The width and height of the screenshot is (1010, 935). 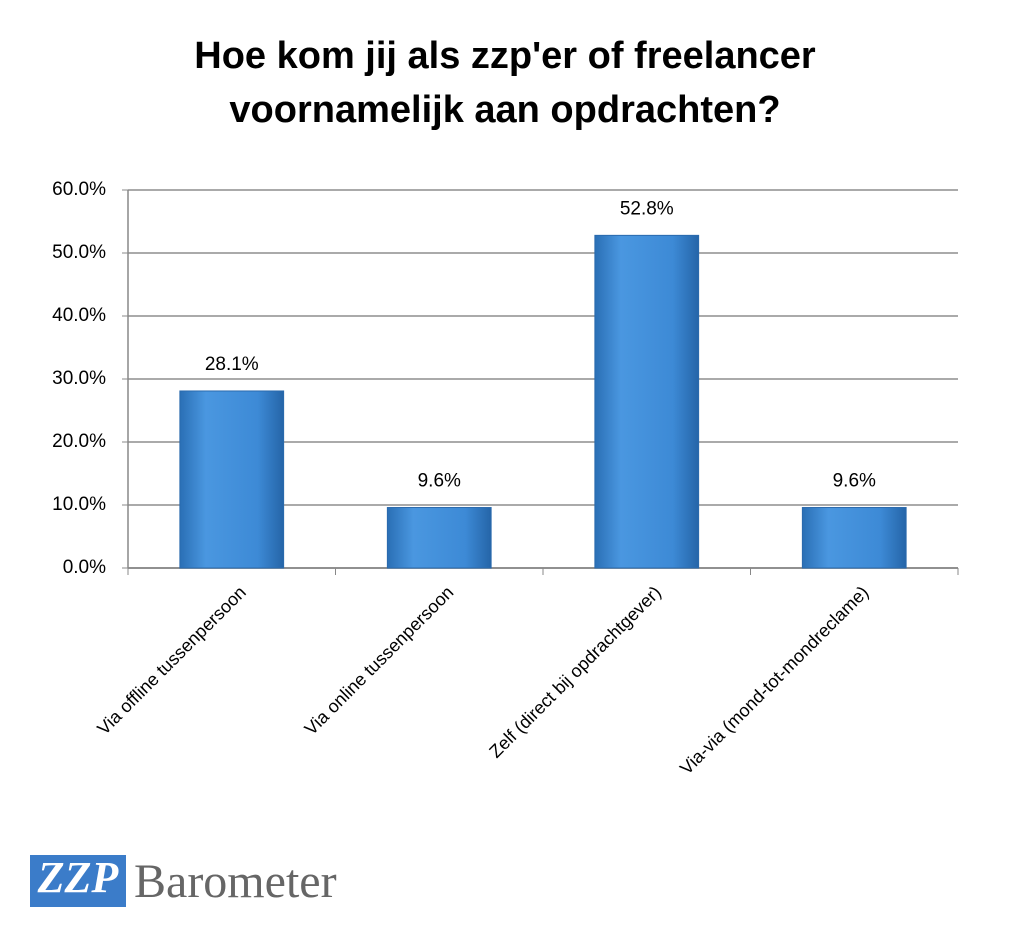 I want to click on chart-title: Hoe kom jij als zzp'er of freelancer, so click(x=505, y=56).